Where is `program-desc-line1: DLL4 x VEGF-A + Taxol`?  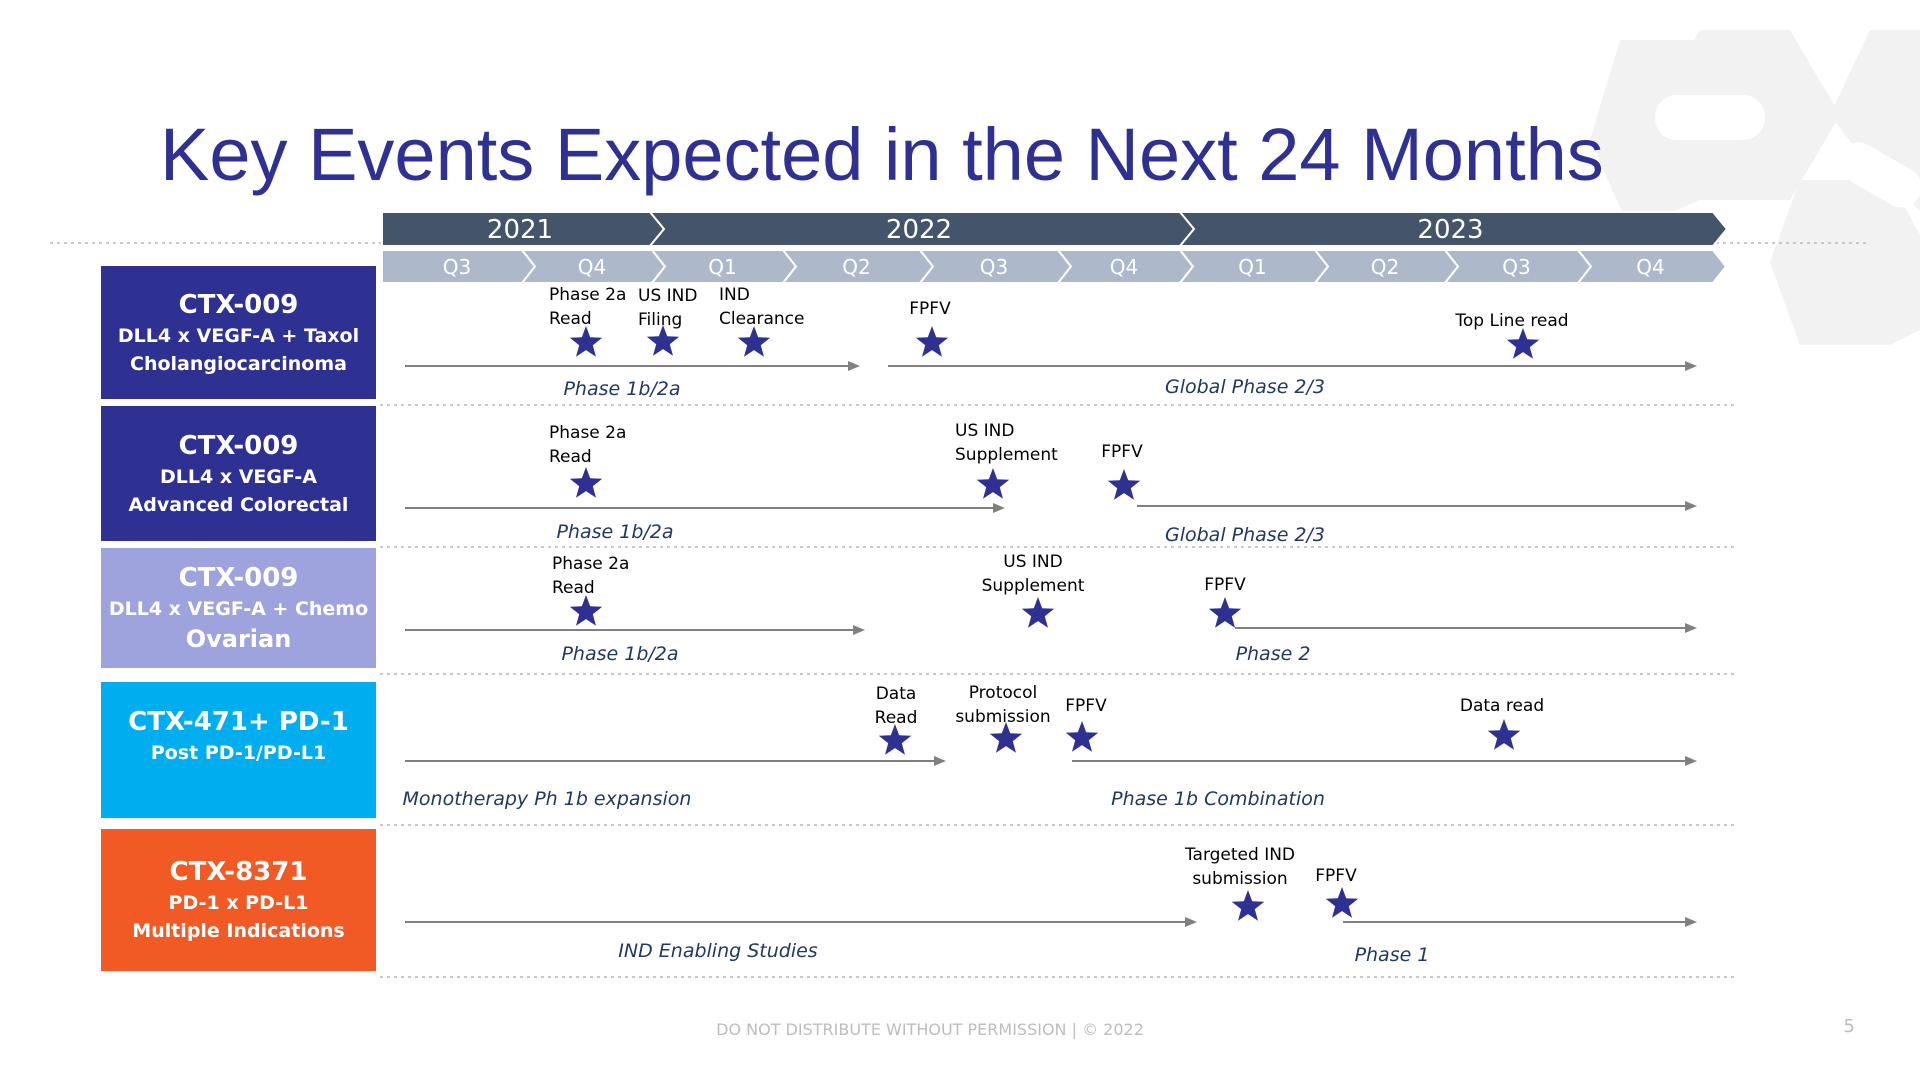 program-desc-line1: DLL4 x VEGF-A + Taxol is located at coordinates (238, 335).